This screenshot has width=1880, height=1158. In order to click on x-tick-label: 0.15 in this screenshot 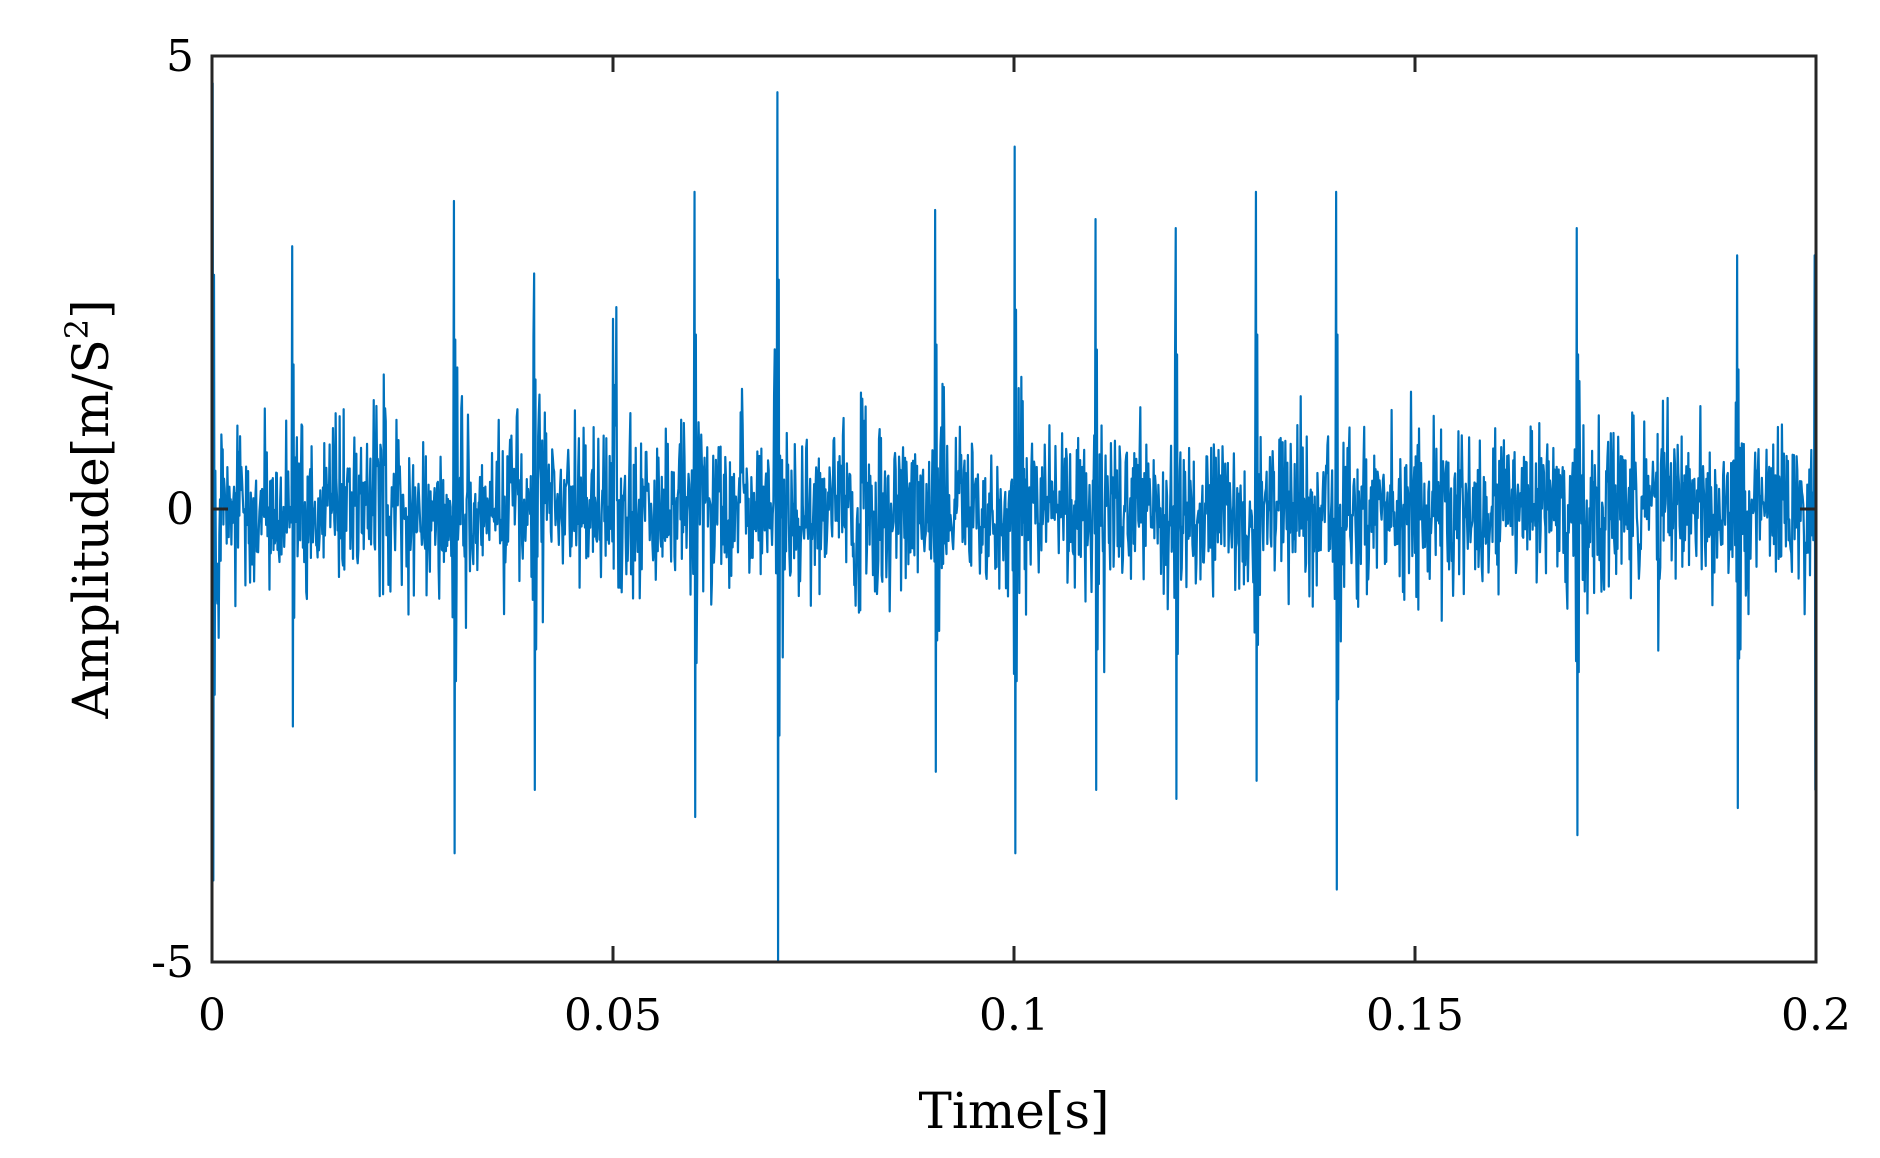, I will do `click(1415, 1015)`.